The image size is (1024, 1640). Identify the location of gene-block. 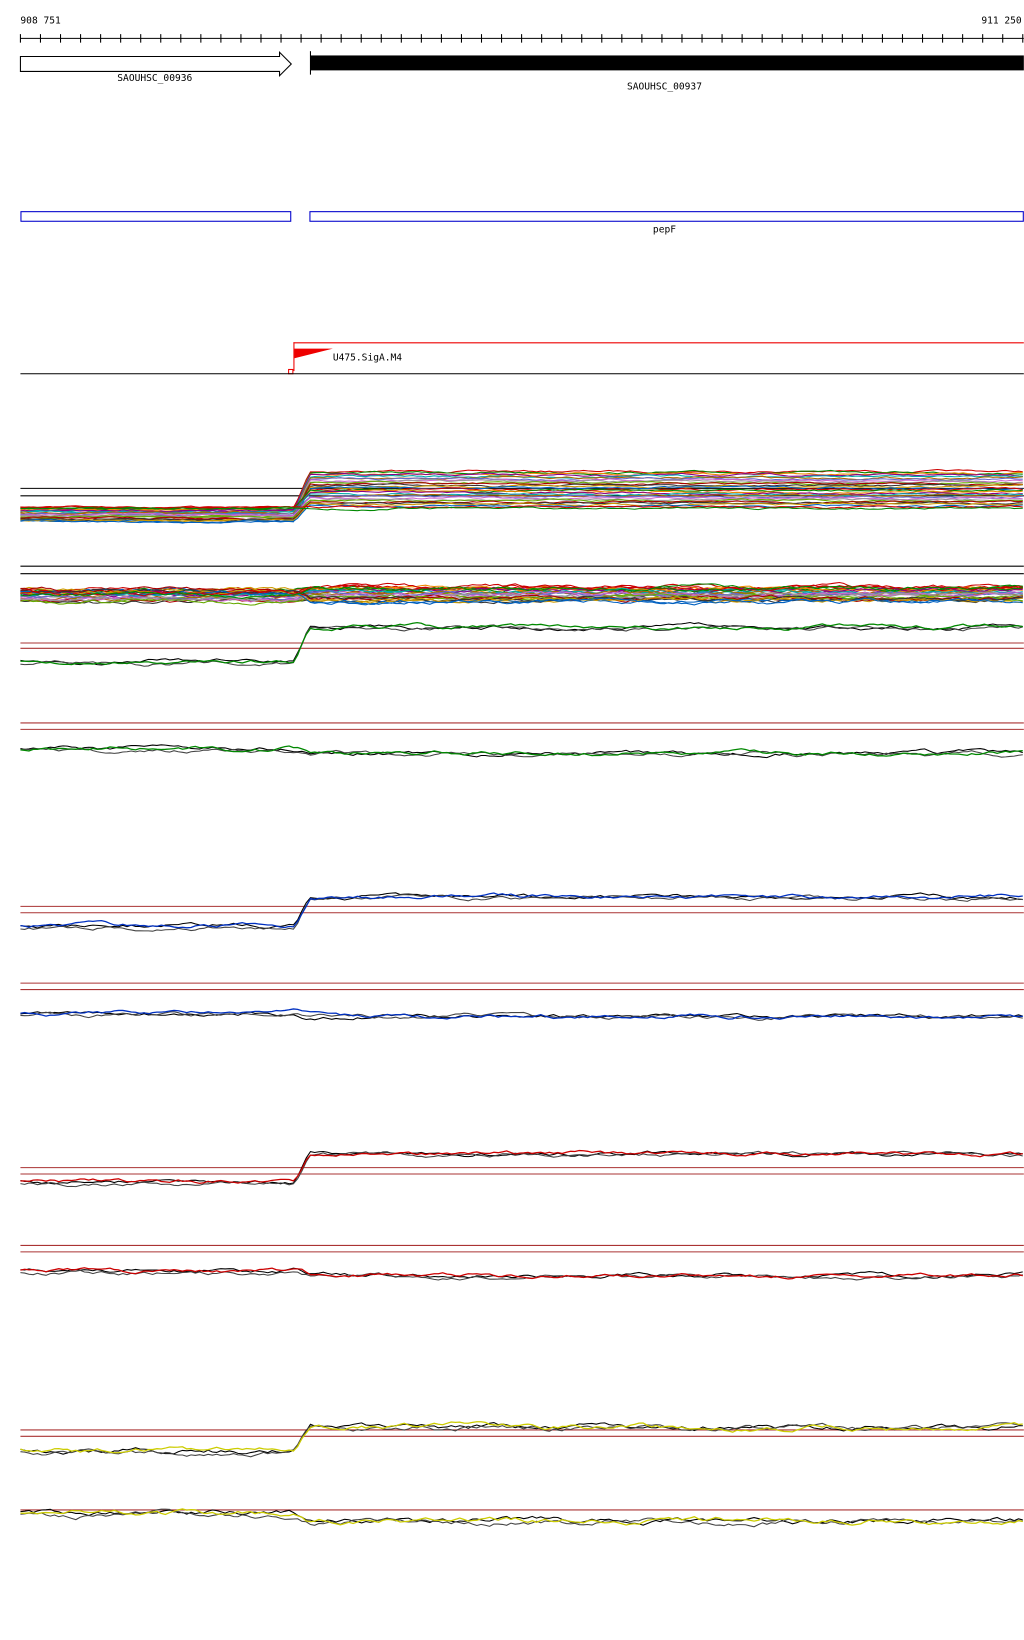
(667, 63).